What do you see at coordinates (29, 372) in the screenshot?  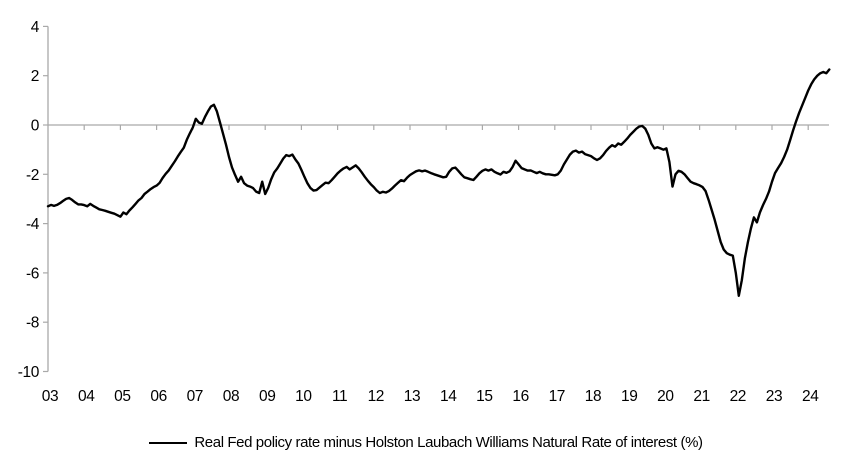 I see `y-axis-label: -10` at bounding box center [29, 372].